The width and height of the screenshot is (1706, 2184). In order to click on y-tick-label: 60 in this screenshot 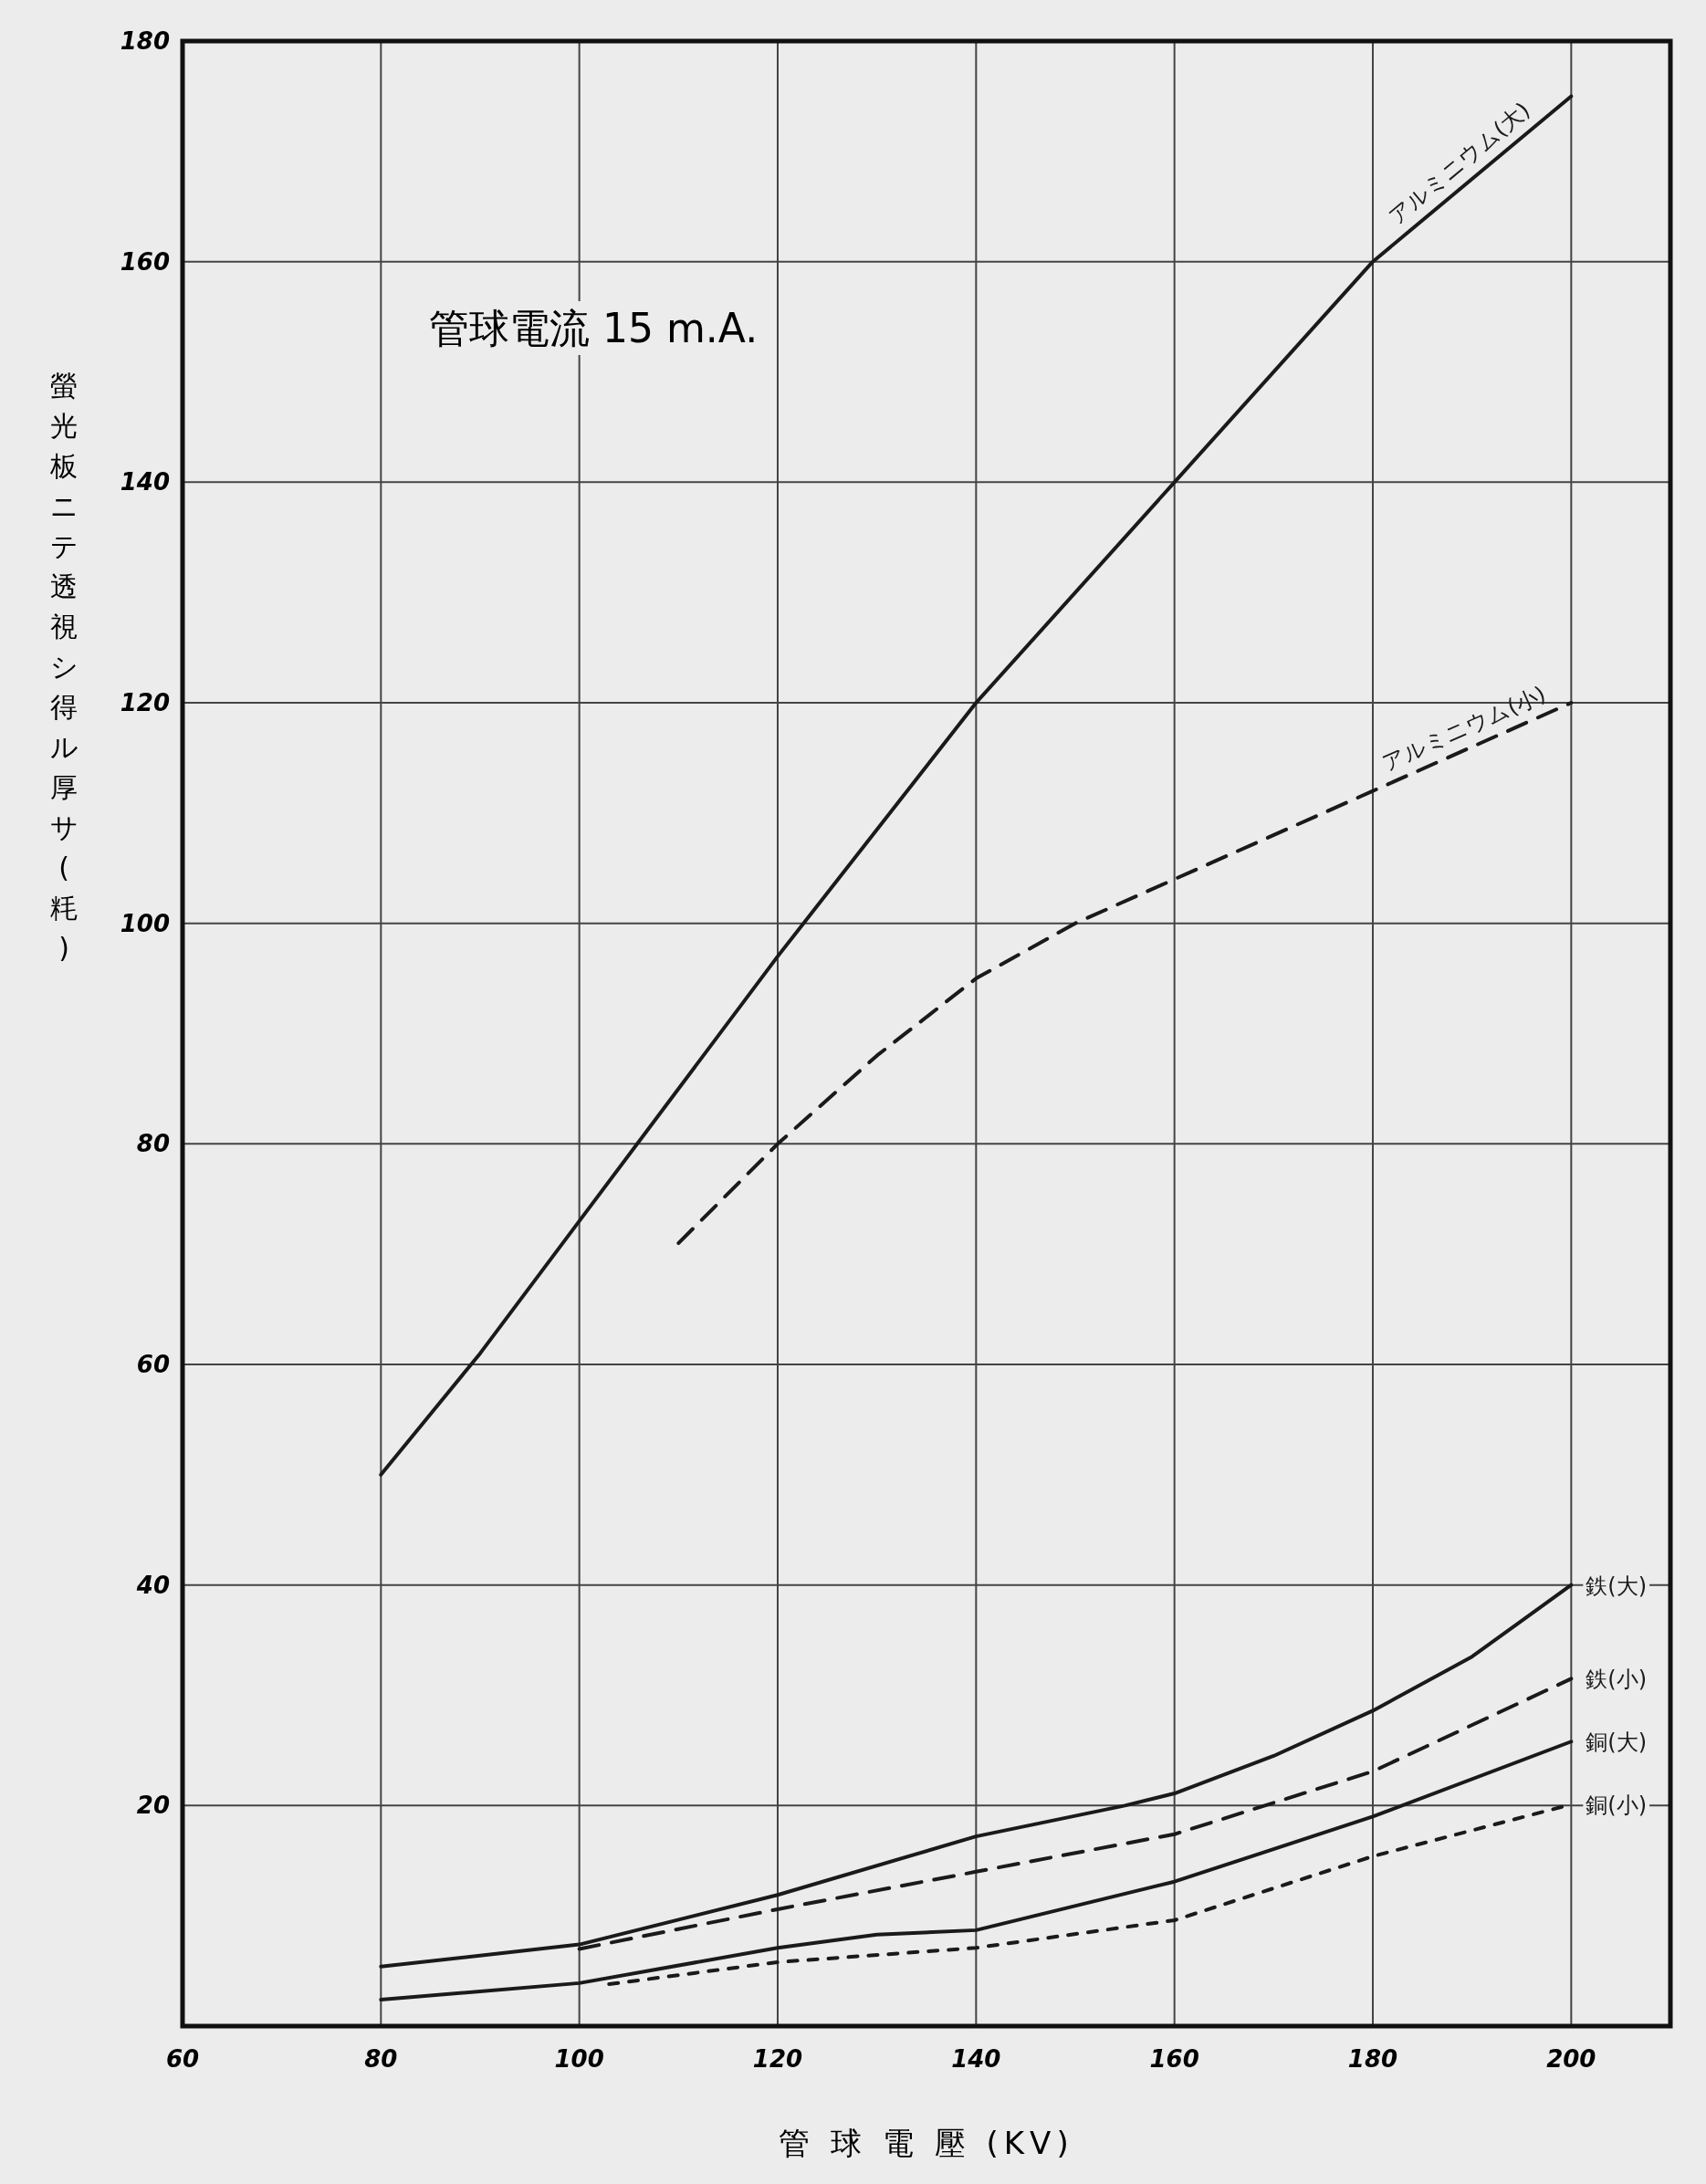, I will do `click(153, 1365)`.